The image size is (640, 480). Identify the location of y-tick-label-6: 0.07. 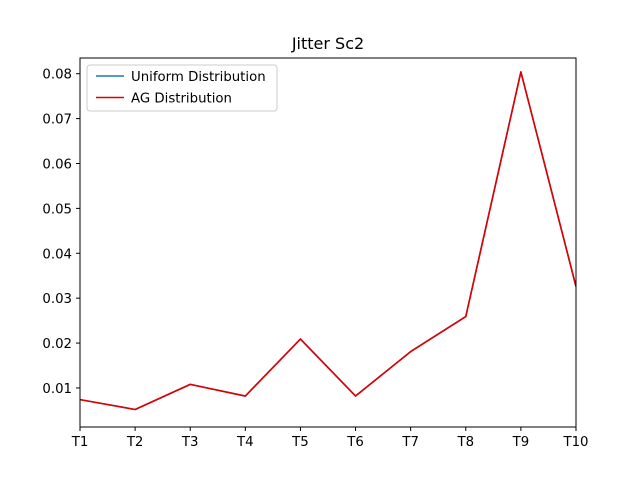
(57, 120).